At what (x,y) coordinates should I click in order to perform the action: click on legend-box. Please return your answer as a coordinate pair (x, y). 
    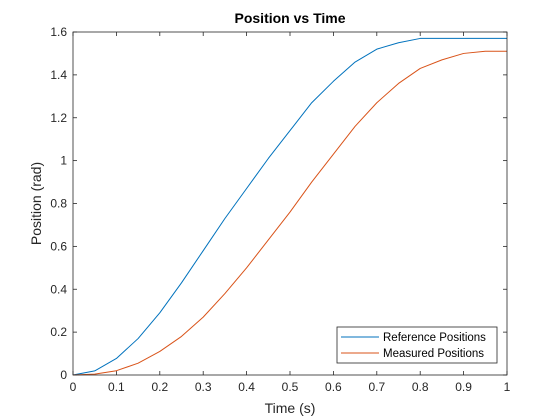
    Looking at the image, I should click on (417, 345).